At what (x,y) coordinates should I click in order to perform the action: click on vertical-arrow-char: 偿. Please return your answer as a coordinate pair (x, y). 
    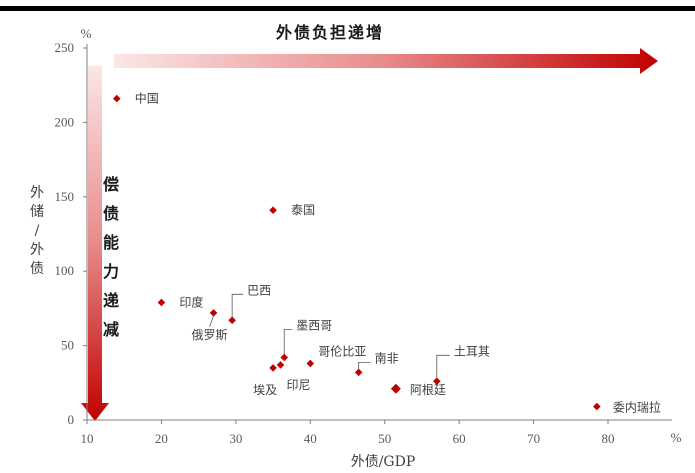
    Looking at the image, I should click on (112, 184).